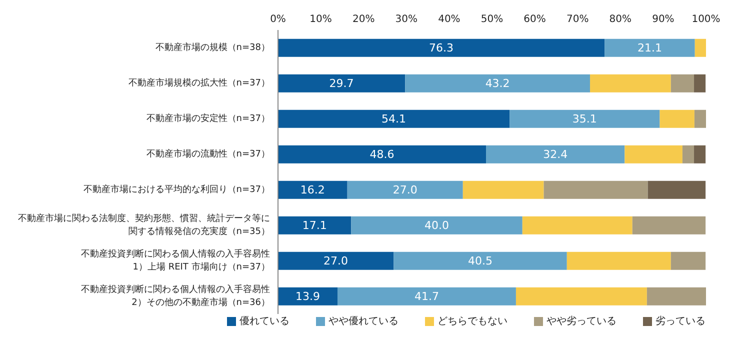  I want to click on data-label: 48.6, so click(382, 154).